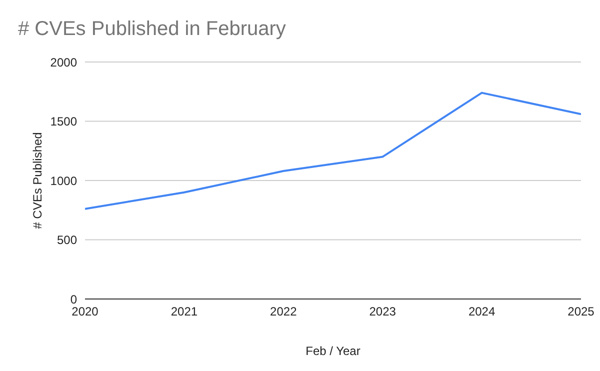 The image size is (600, 371). What do you see at coordinates (67, 240) in the screenshot?
I see `y-tick-label: 500` at bounding box center [67, 240].